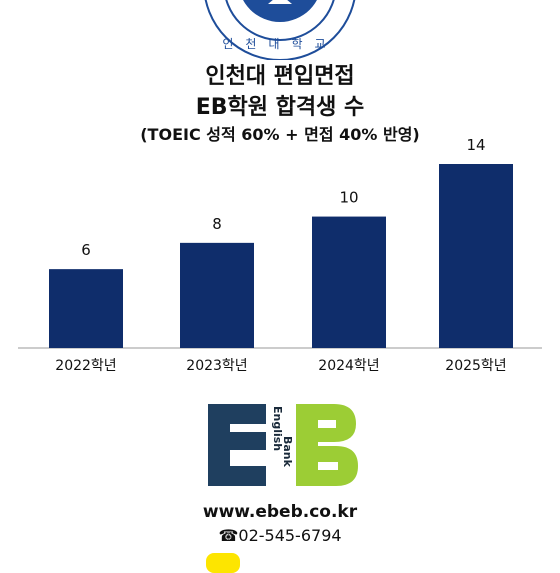 The image size is (560, 573). What do you see at coordinates (280, 107) in the screenshot?
I see `chart-title-line2: EB학원 합격생 수` at bounding box center [280, 107].